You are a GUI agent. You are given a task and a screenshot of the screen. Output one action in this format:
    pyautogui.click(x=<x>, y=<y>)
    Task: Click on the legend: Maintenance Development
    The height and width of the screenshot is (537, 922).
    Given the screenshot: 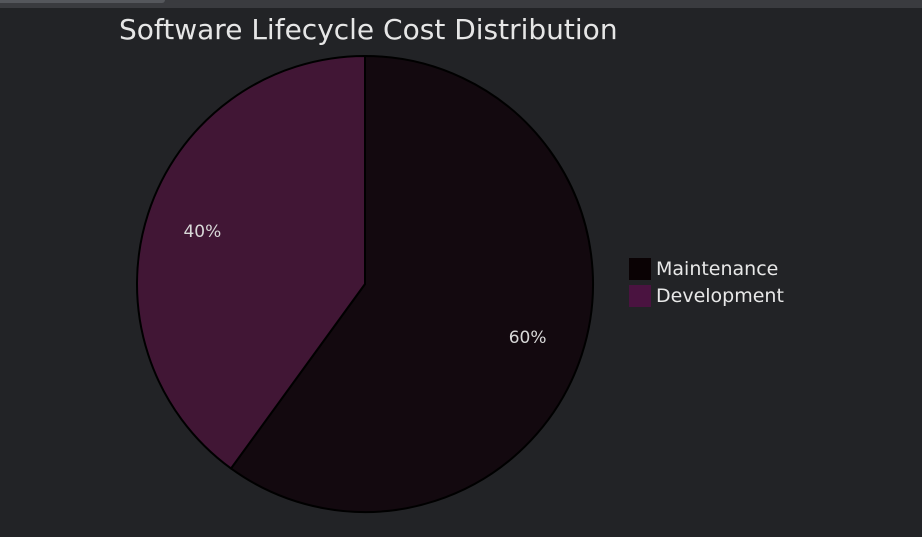 What is the action you would take?
    pyautogui.click(x=706, y=282)
    